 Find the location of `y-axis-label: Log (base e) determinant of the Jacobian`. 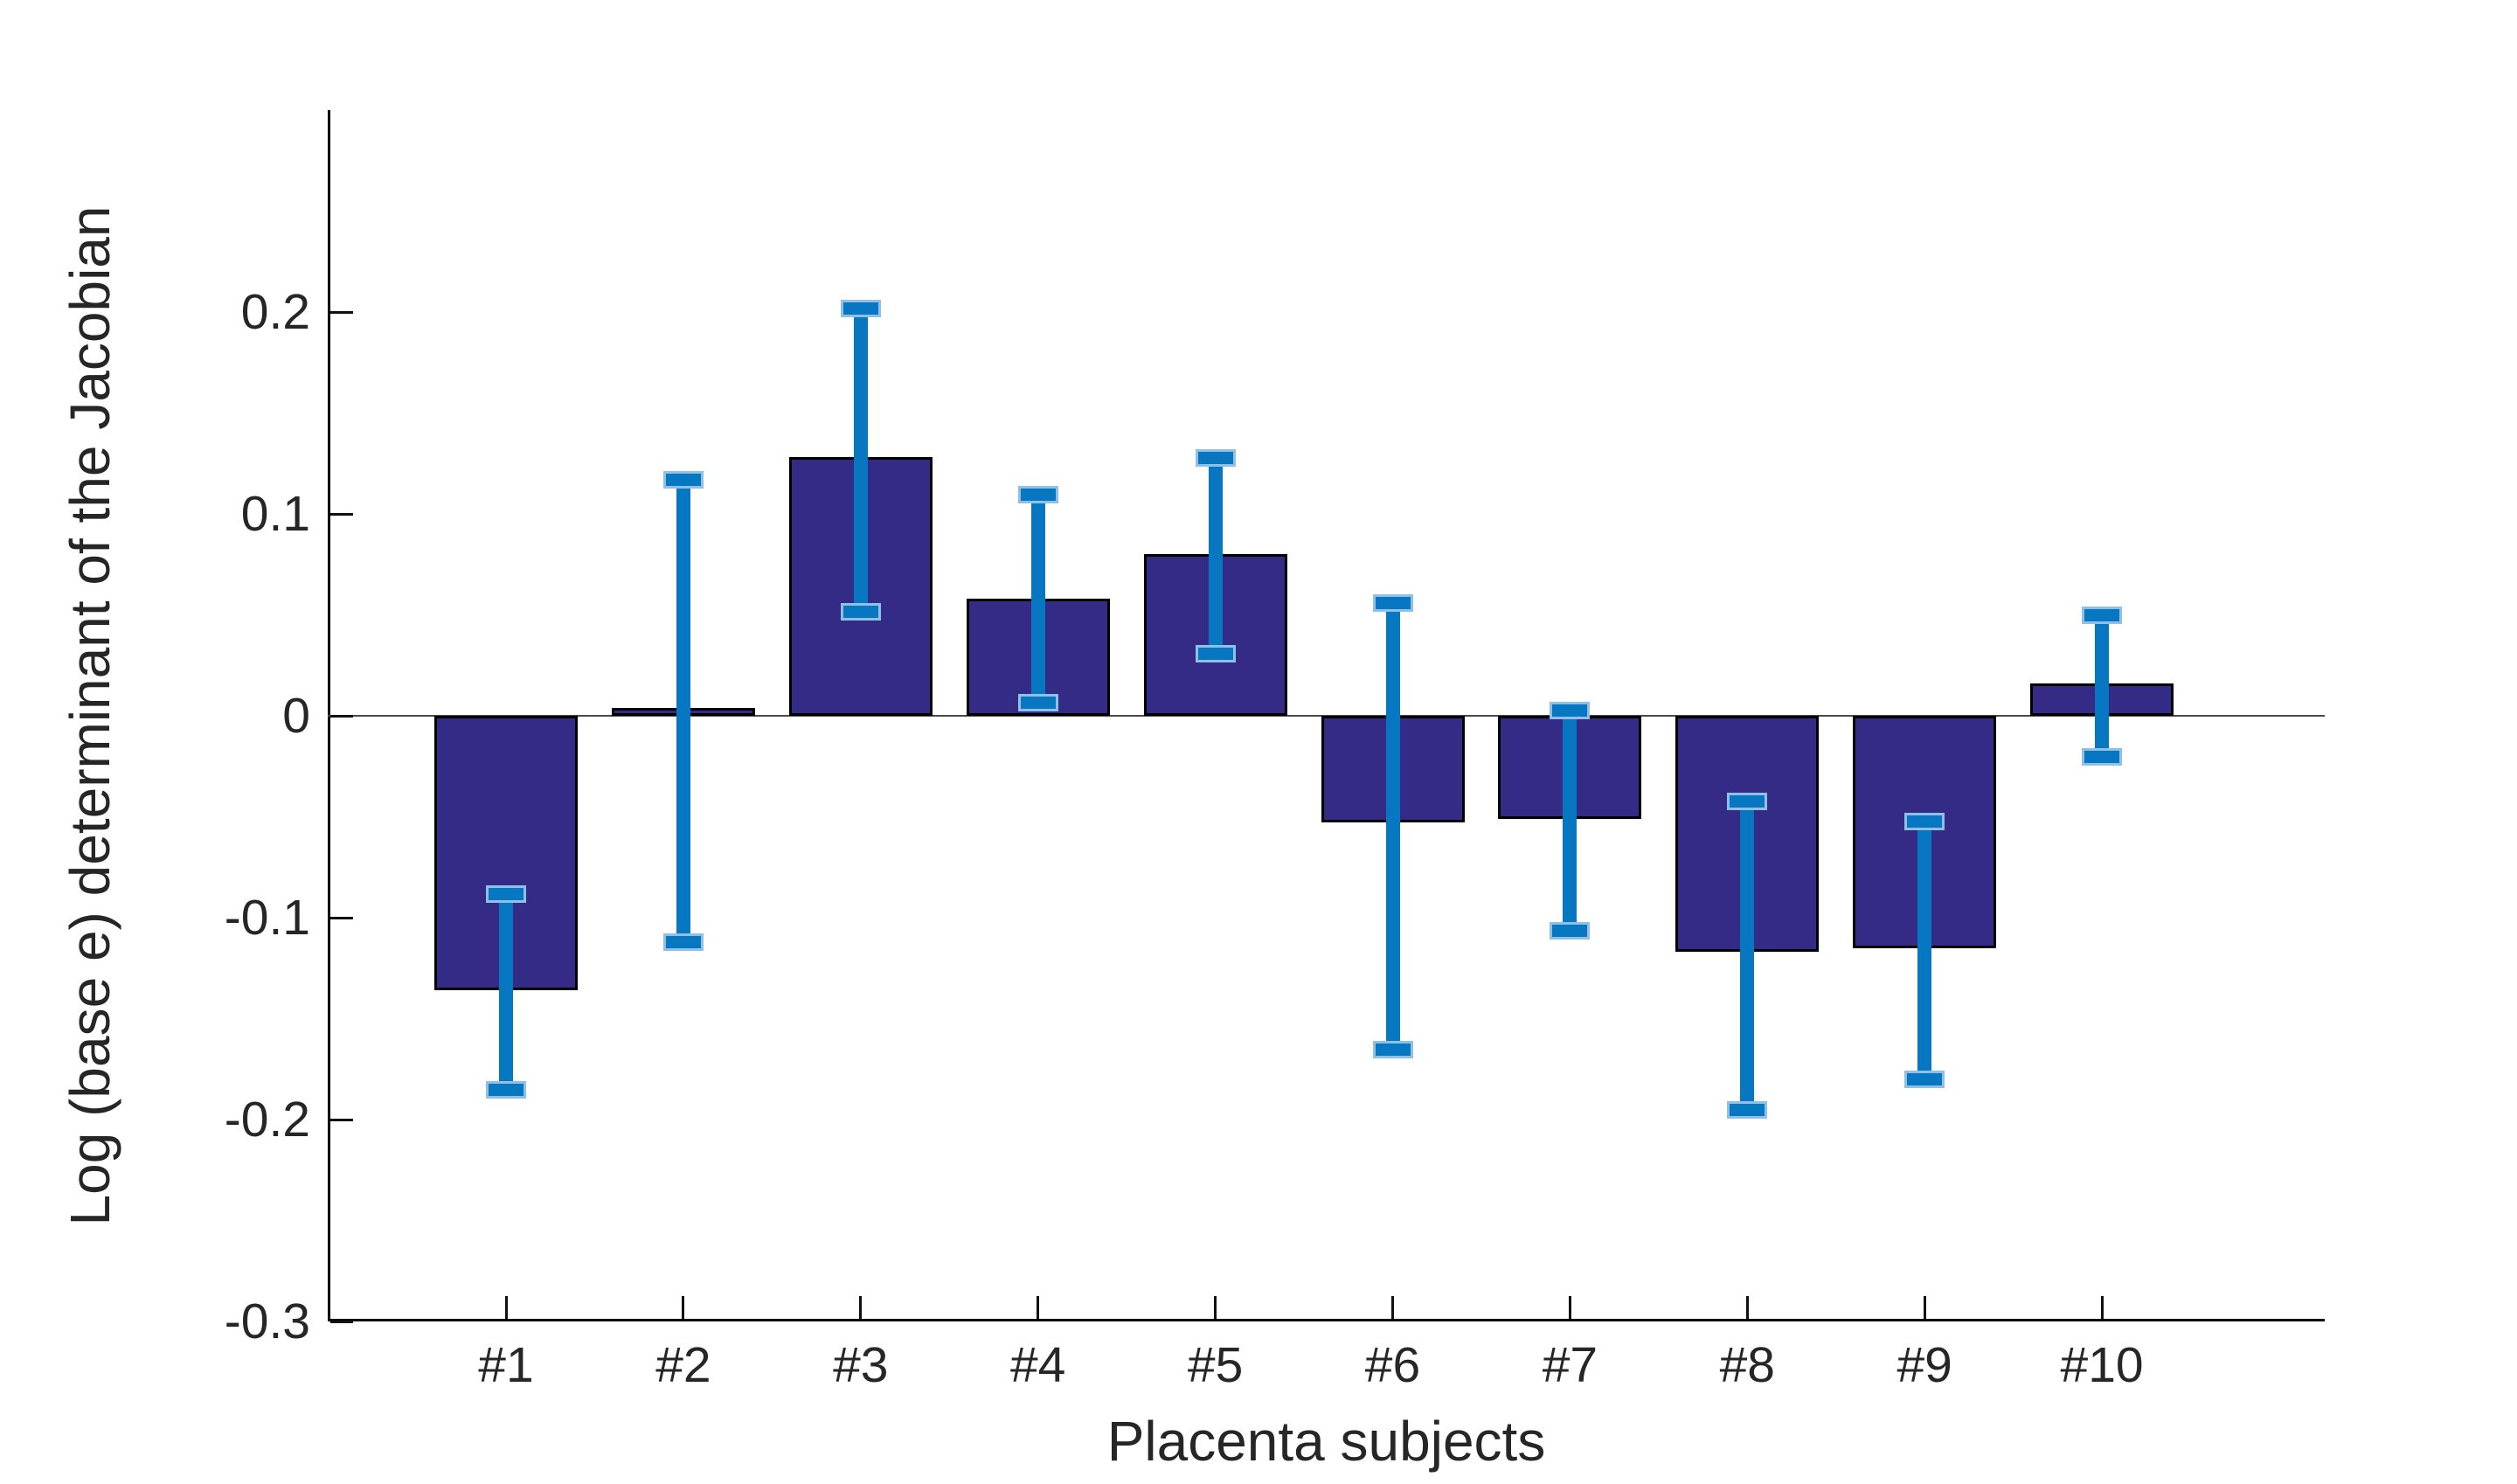

y-axis-label: Log (base e) determinant of the Jacobian is located at coordinates (90, 715).